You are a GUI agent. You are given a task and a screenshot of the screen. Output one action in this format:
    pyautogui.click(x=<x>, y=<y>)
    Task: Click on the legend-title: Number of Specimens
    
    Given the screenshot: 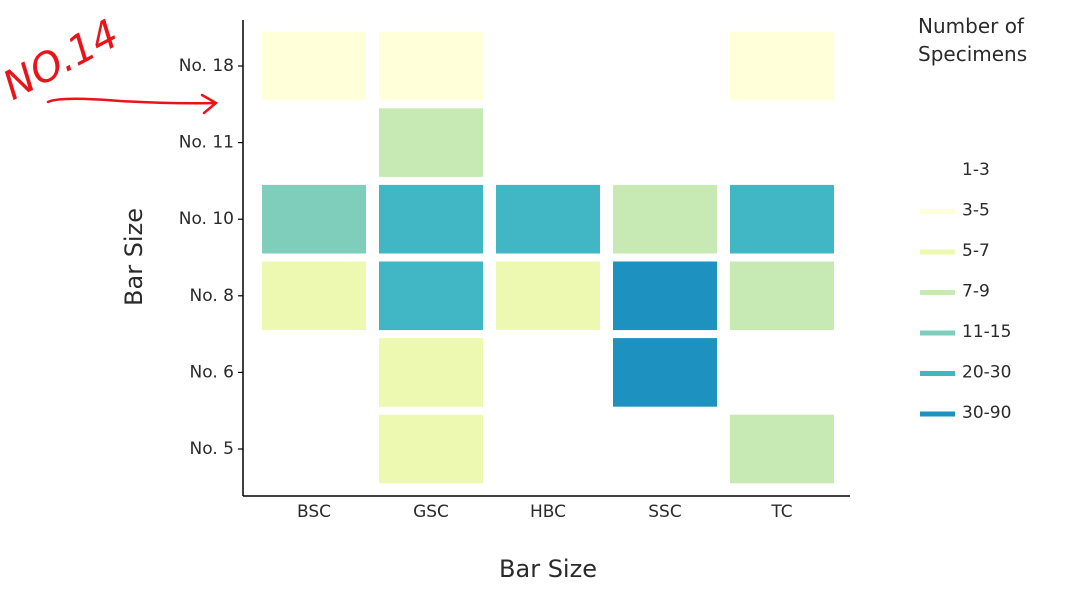 What is the action you would take?
    pyautogui.click(x=973, y=40)
    